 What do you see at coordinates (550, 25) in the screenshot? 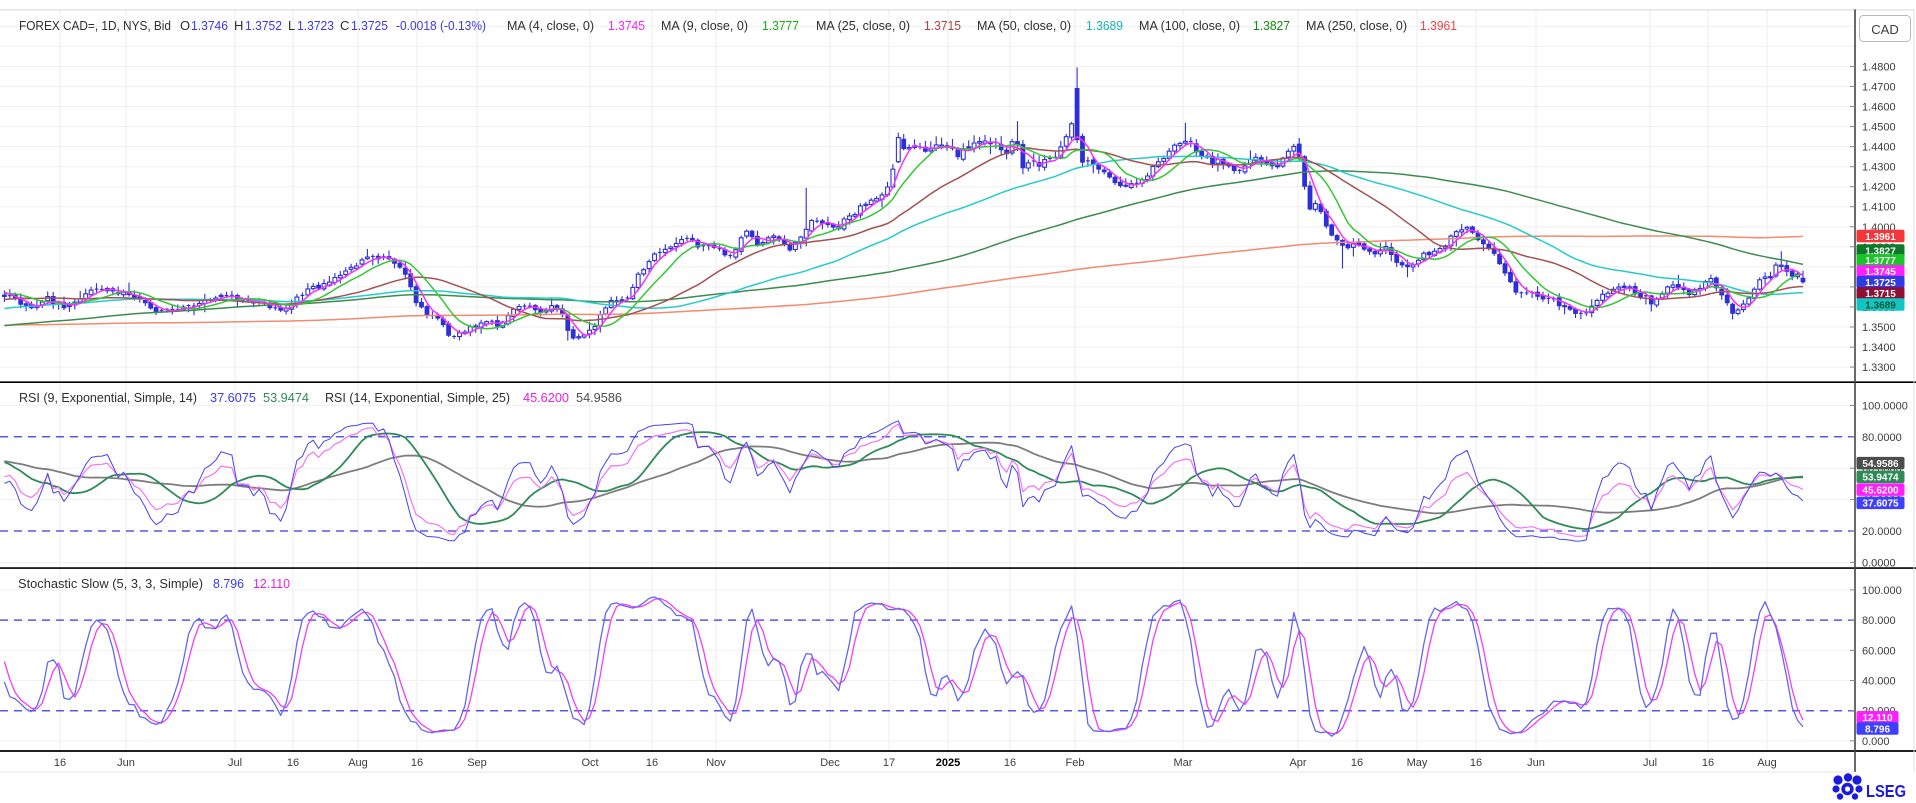
I see `svg-text: MA (4, close, 0)` at bounding box center [550, 25].